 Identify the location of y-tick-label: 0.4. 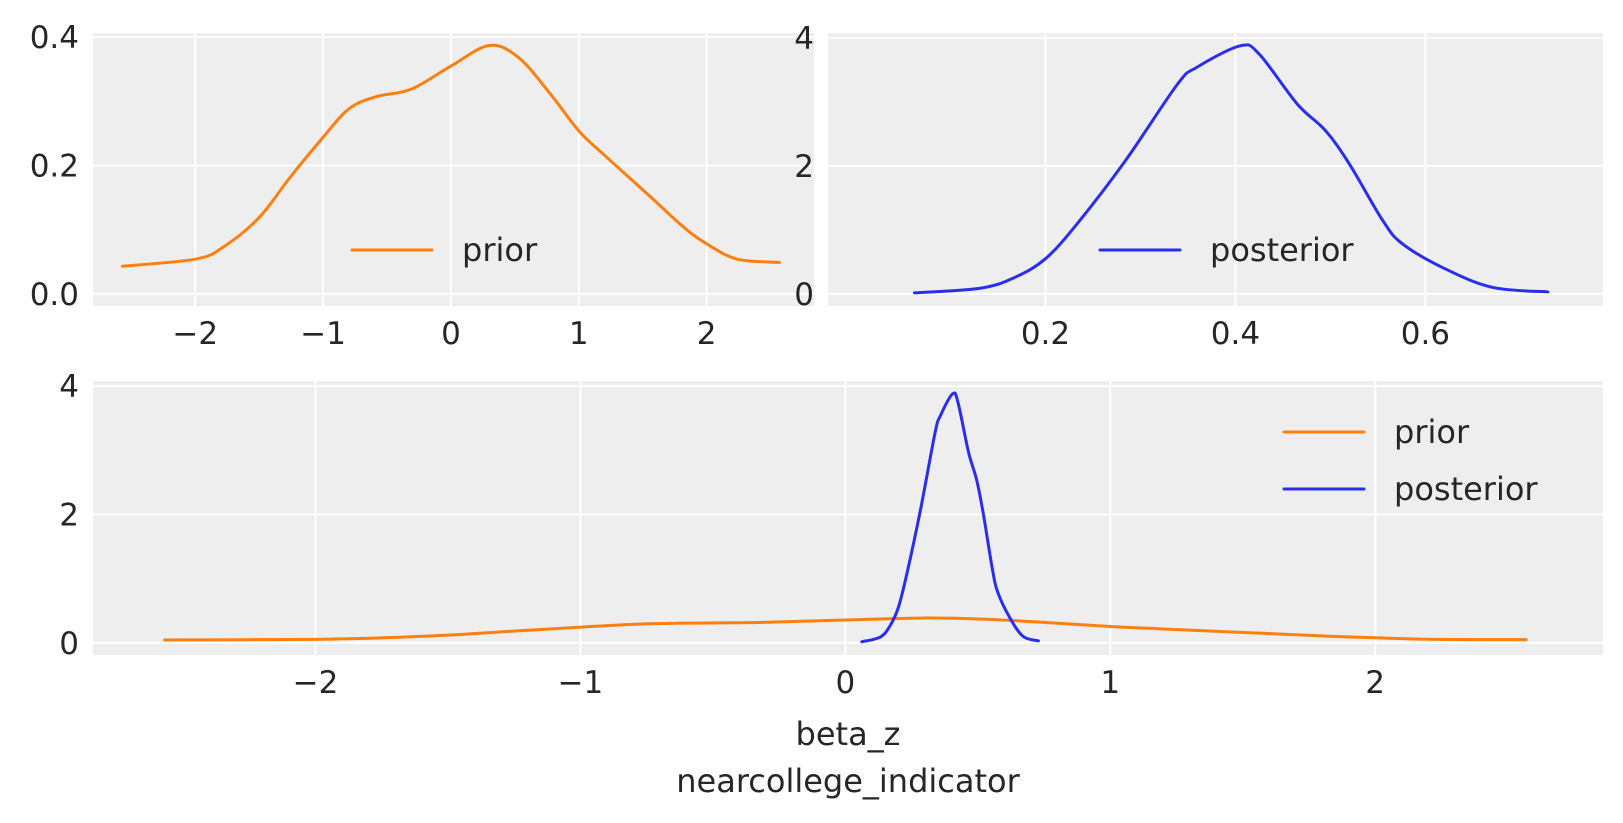
(54, 38).